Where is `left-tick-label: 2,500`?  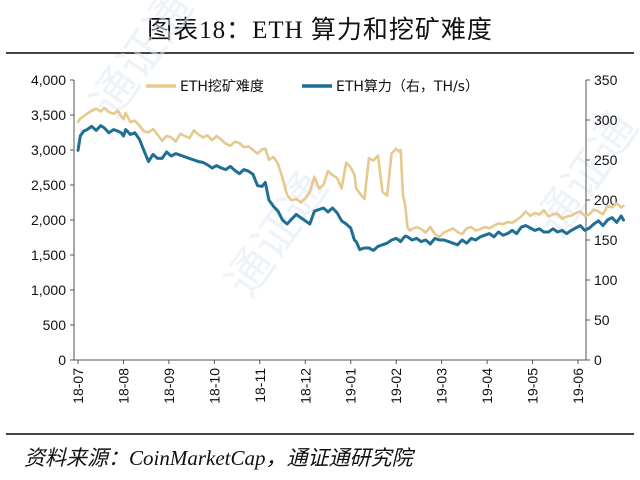 left-tick-label: 2,500 is located at coordinates (48, 185).